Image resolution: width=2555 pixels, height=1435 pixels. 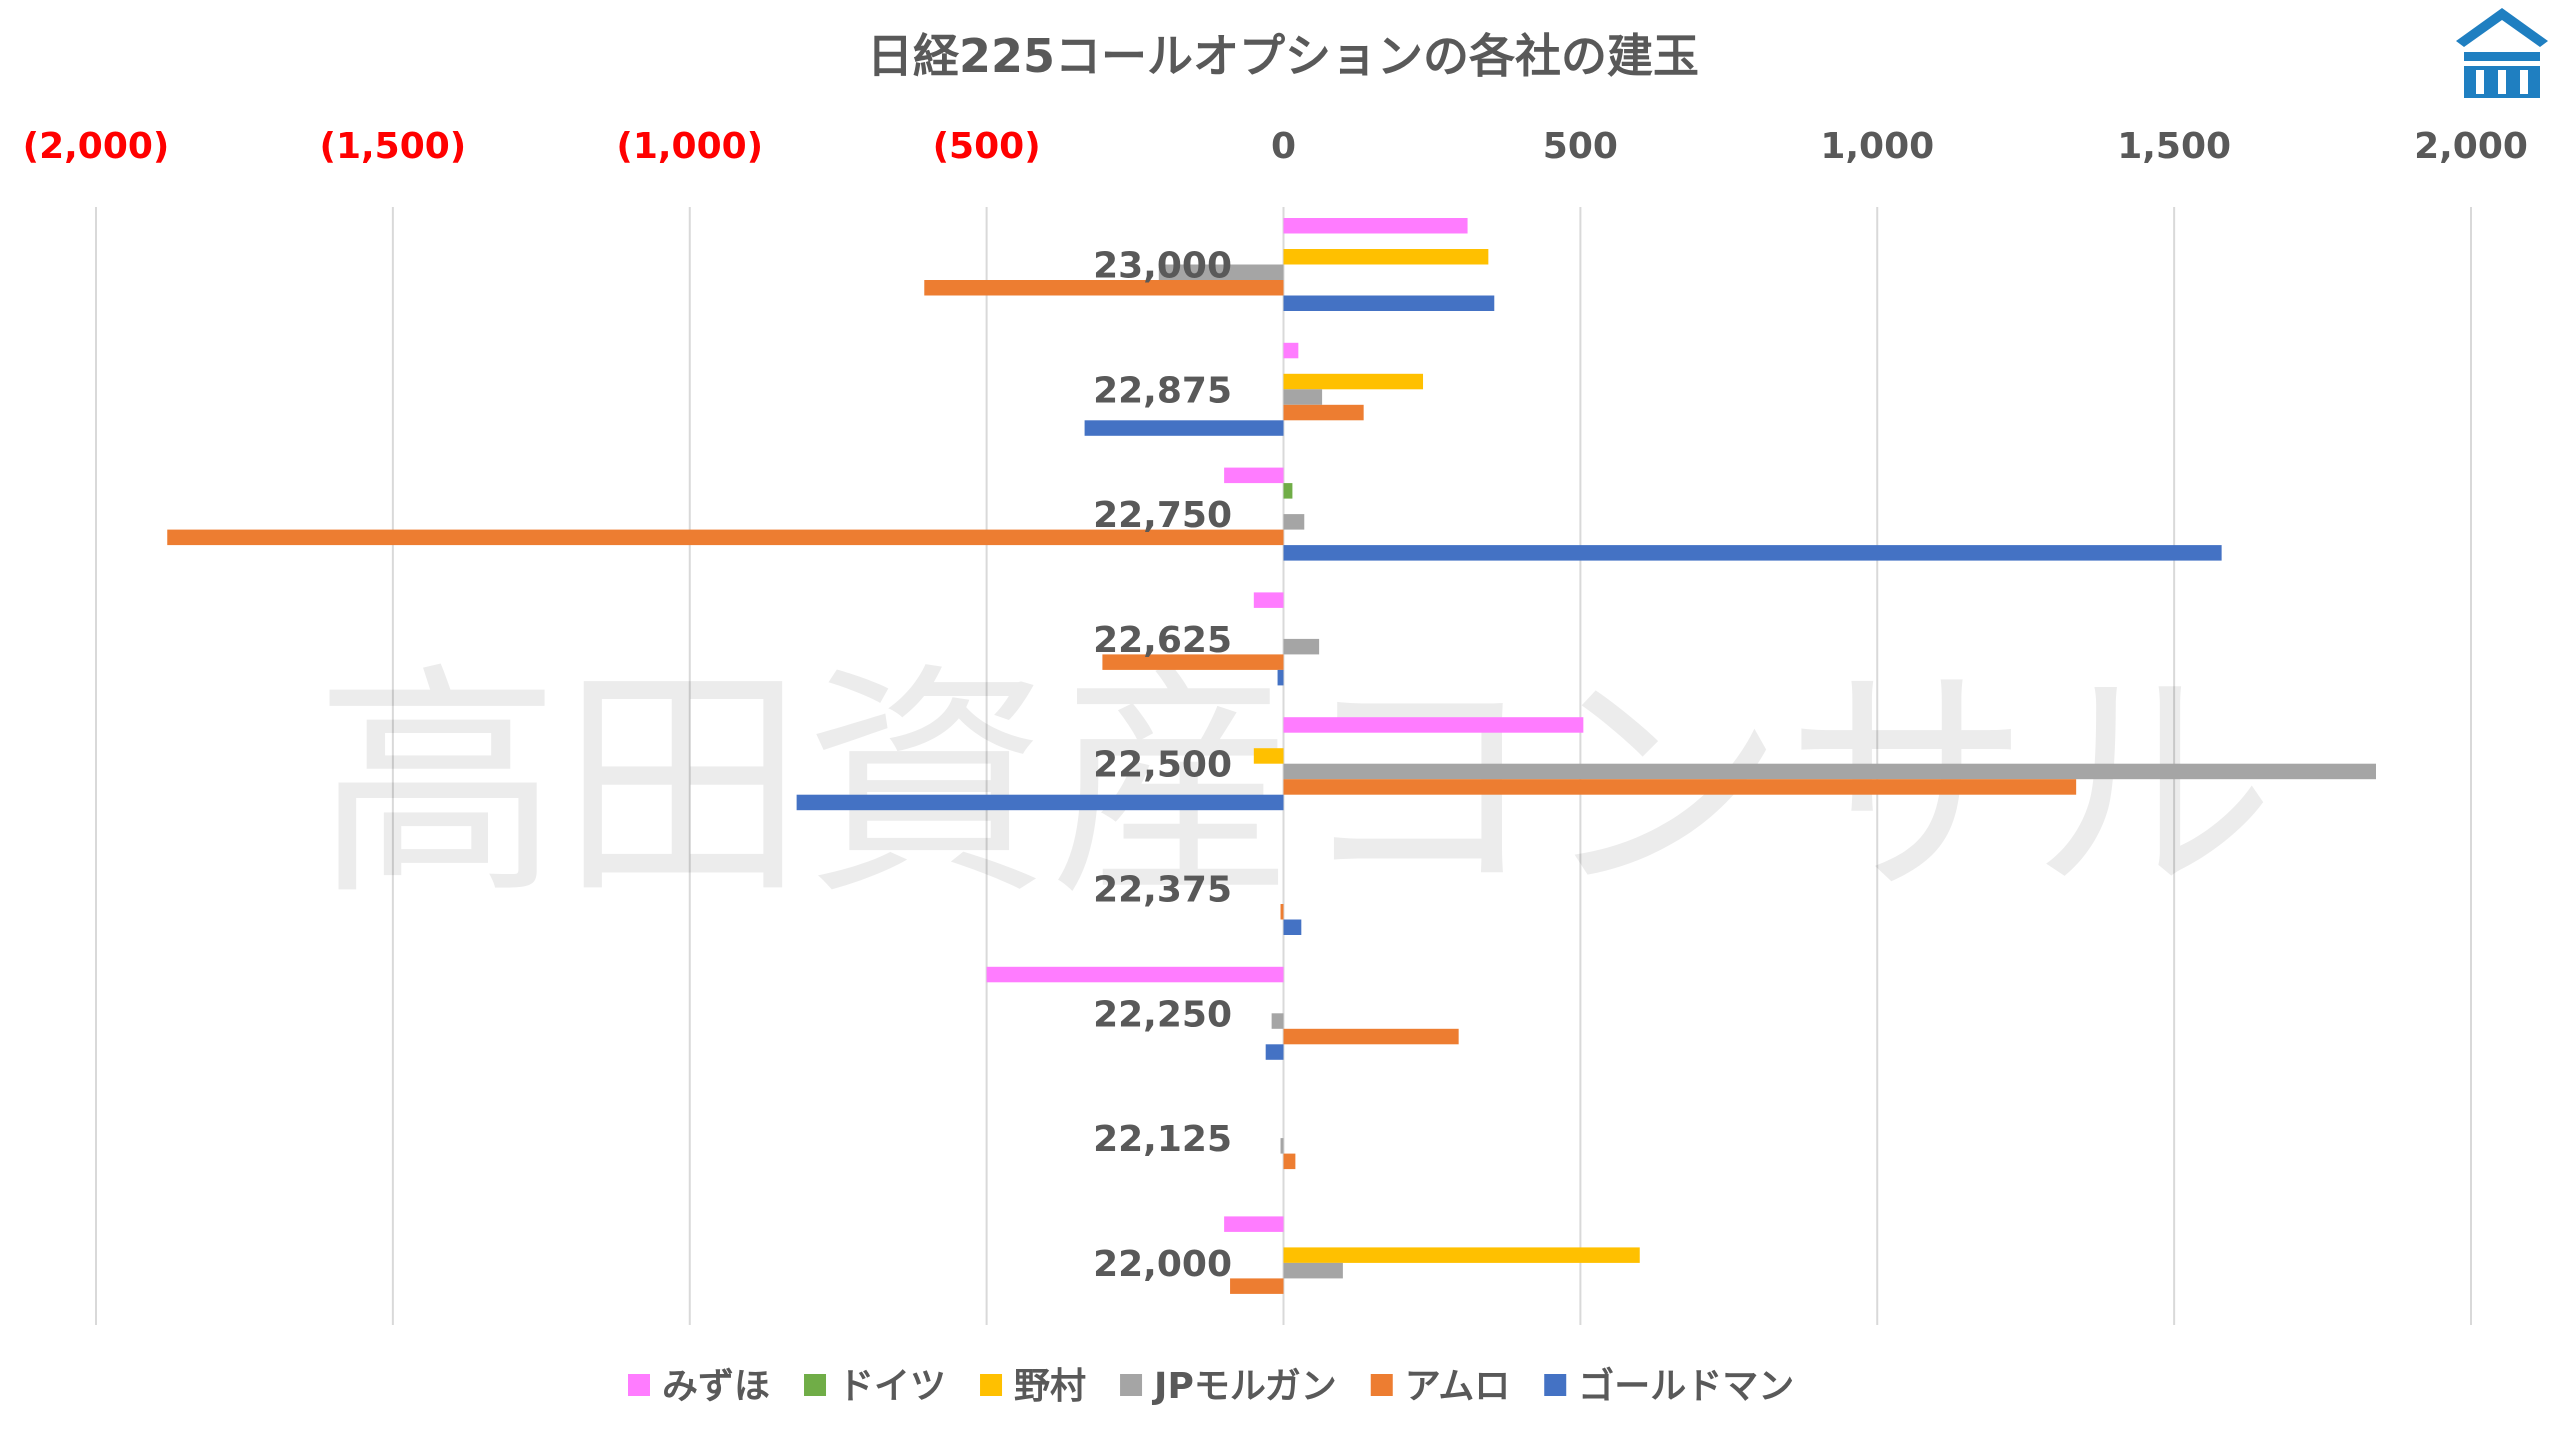 I want to click on category-label: 22,375, so click(x=1162, y=890).